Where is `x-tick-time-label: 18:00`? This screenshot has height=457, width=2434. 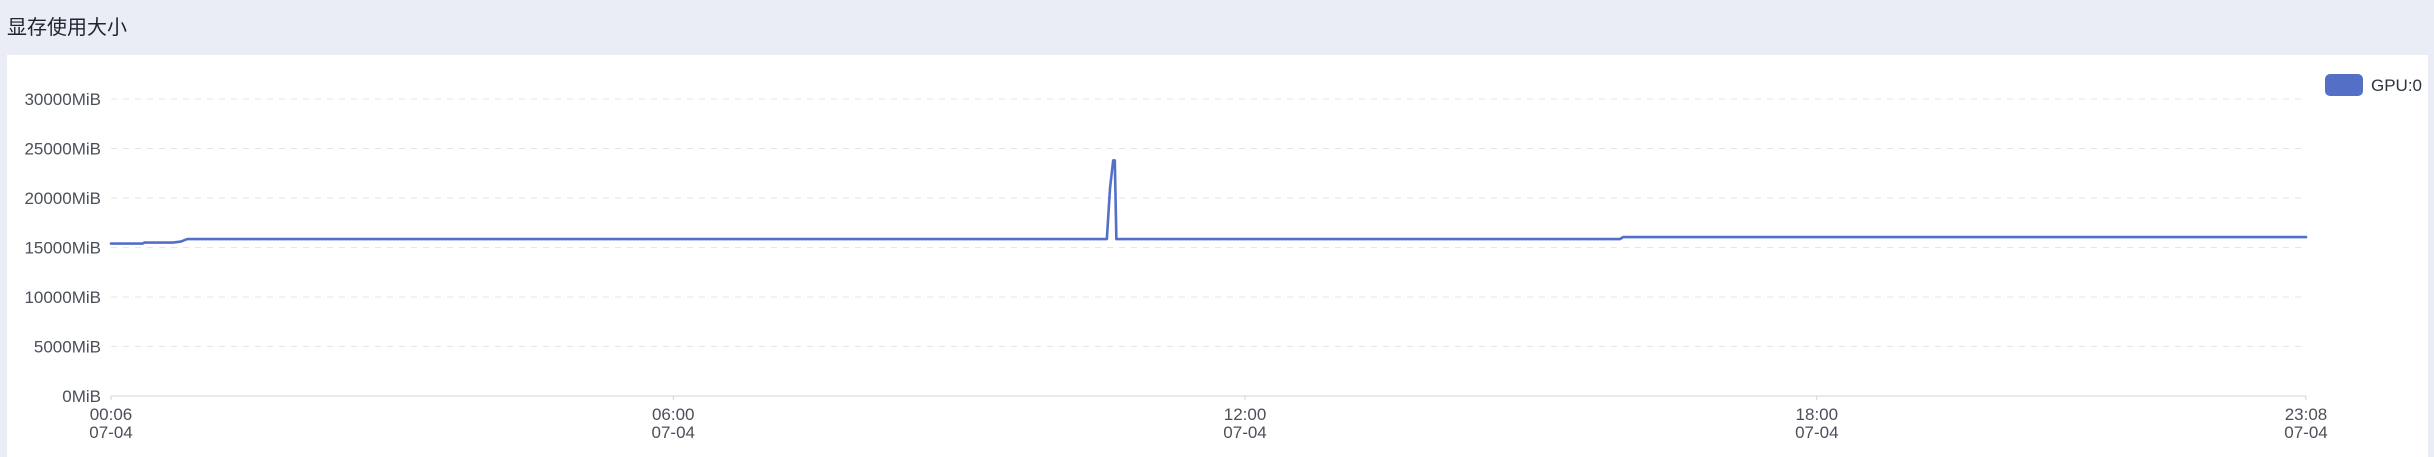 x-tick-time-label: 18:00 is located at coordinates (1817, 414).